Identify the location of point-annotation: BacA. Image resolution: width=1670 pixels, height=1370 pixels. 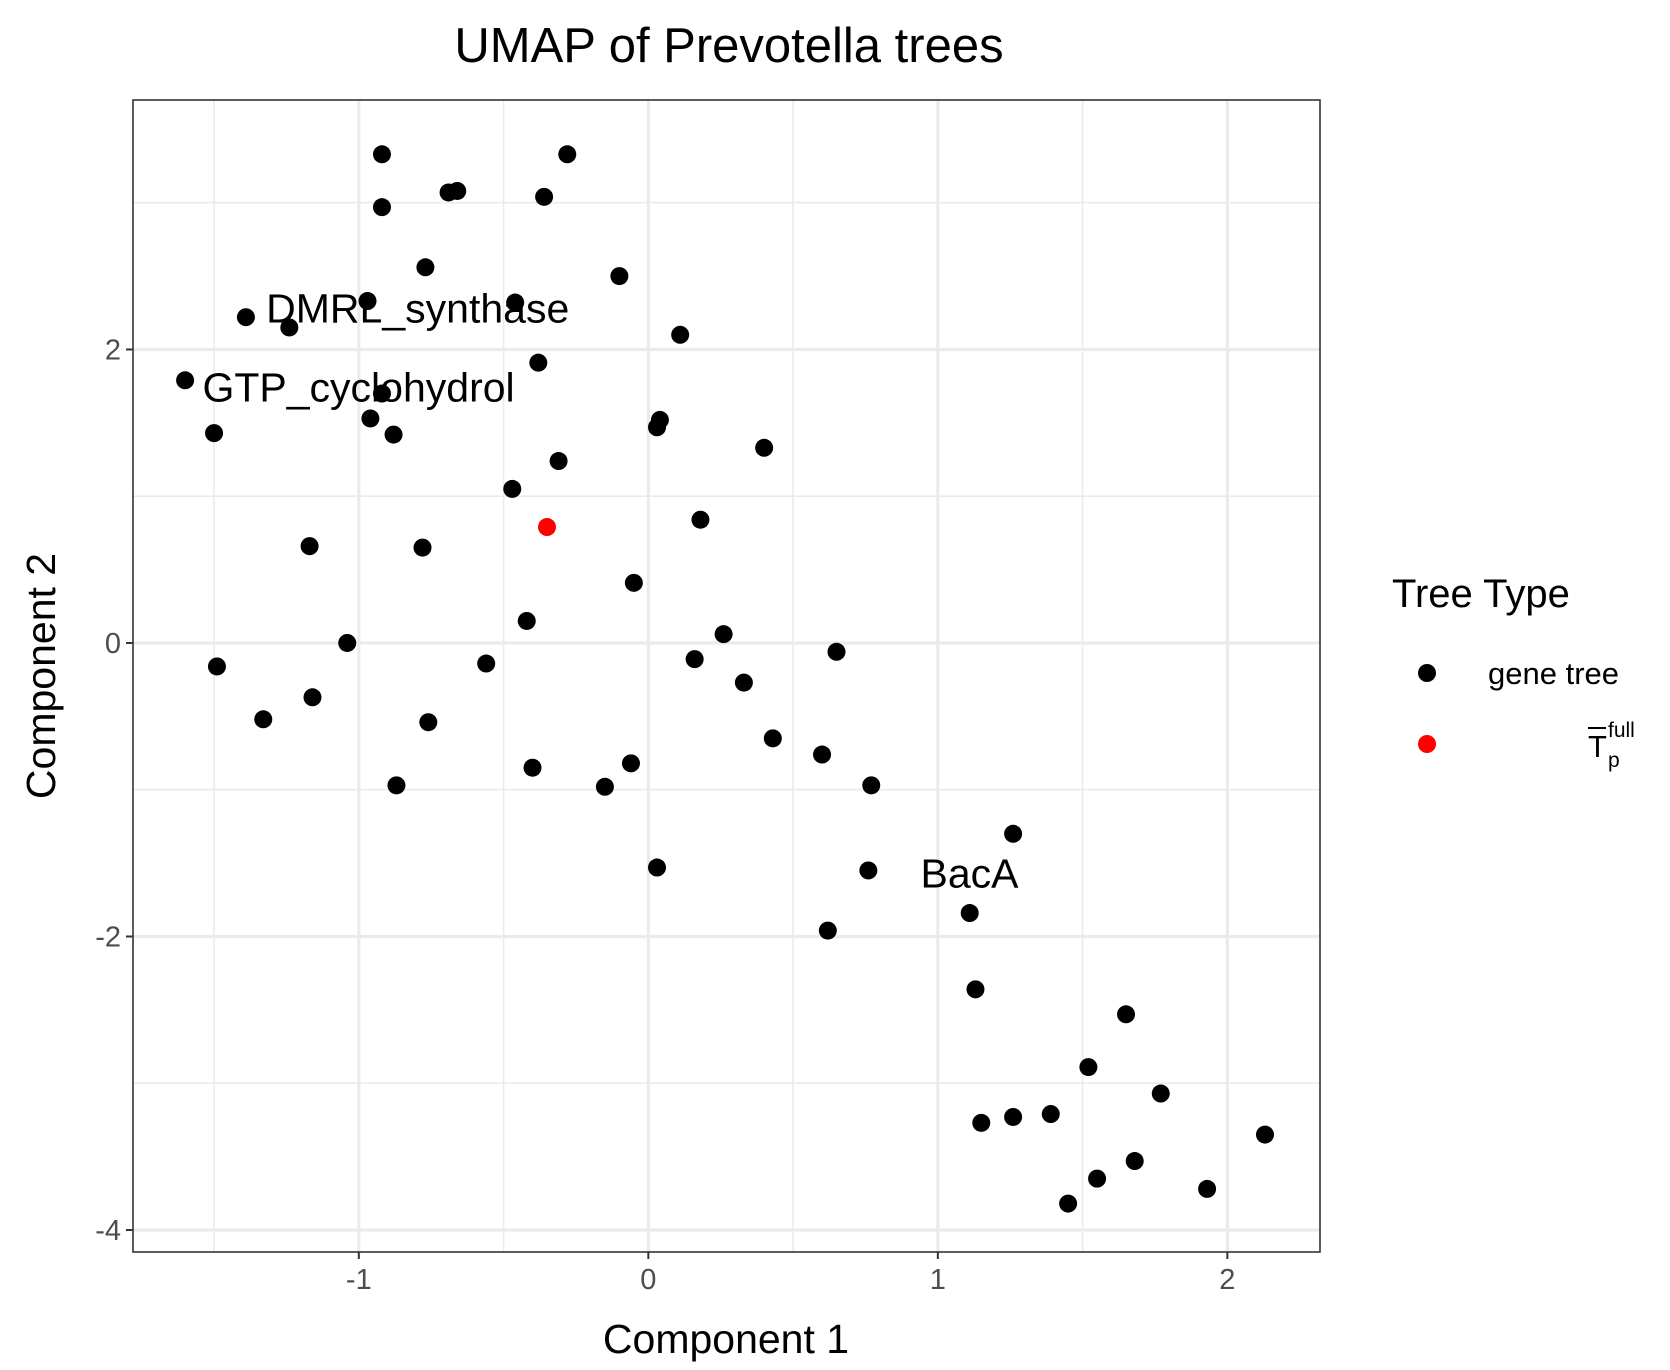
(969, 873).